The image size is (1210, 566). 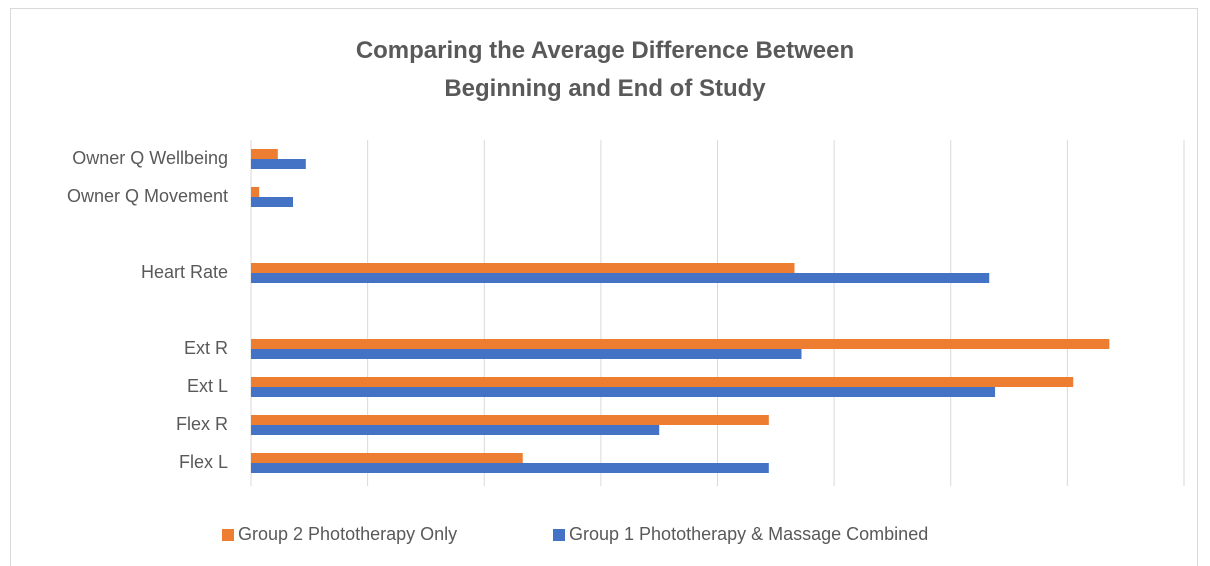 I want to click on y-tick-label: Owner Q Wellbeing, so click(x=150, y=158).